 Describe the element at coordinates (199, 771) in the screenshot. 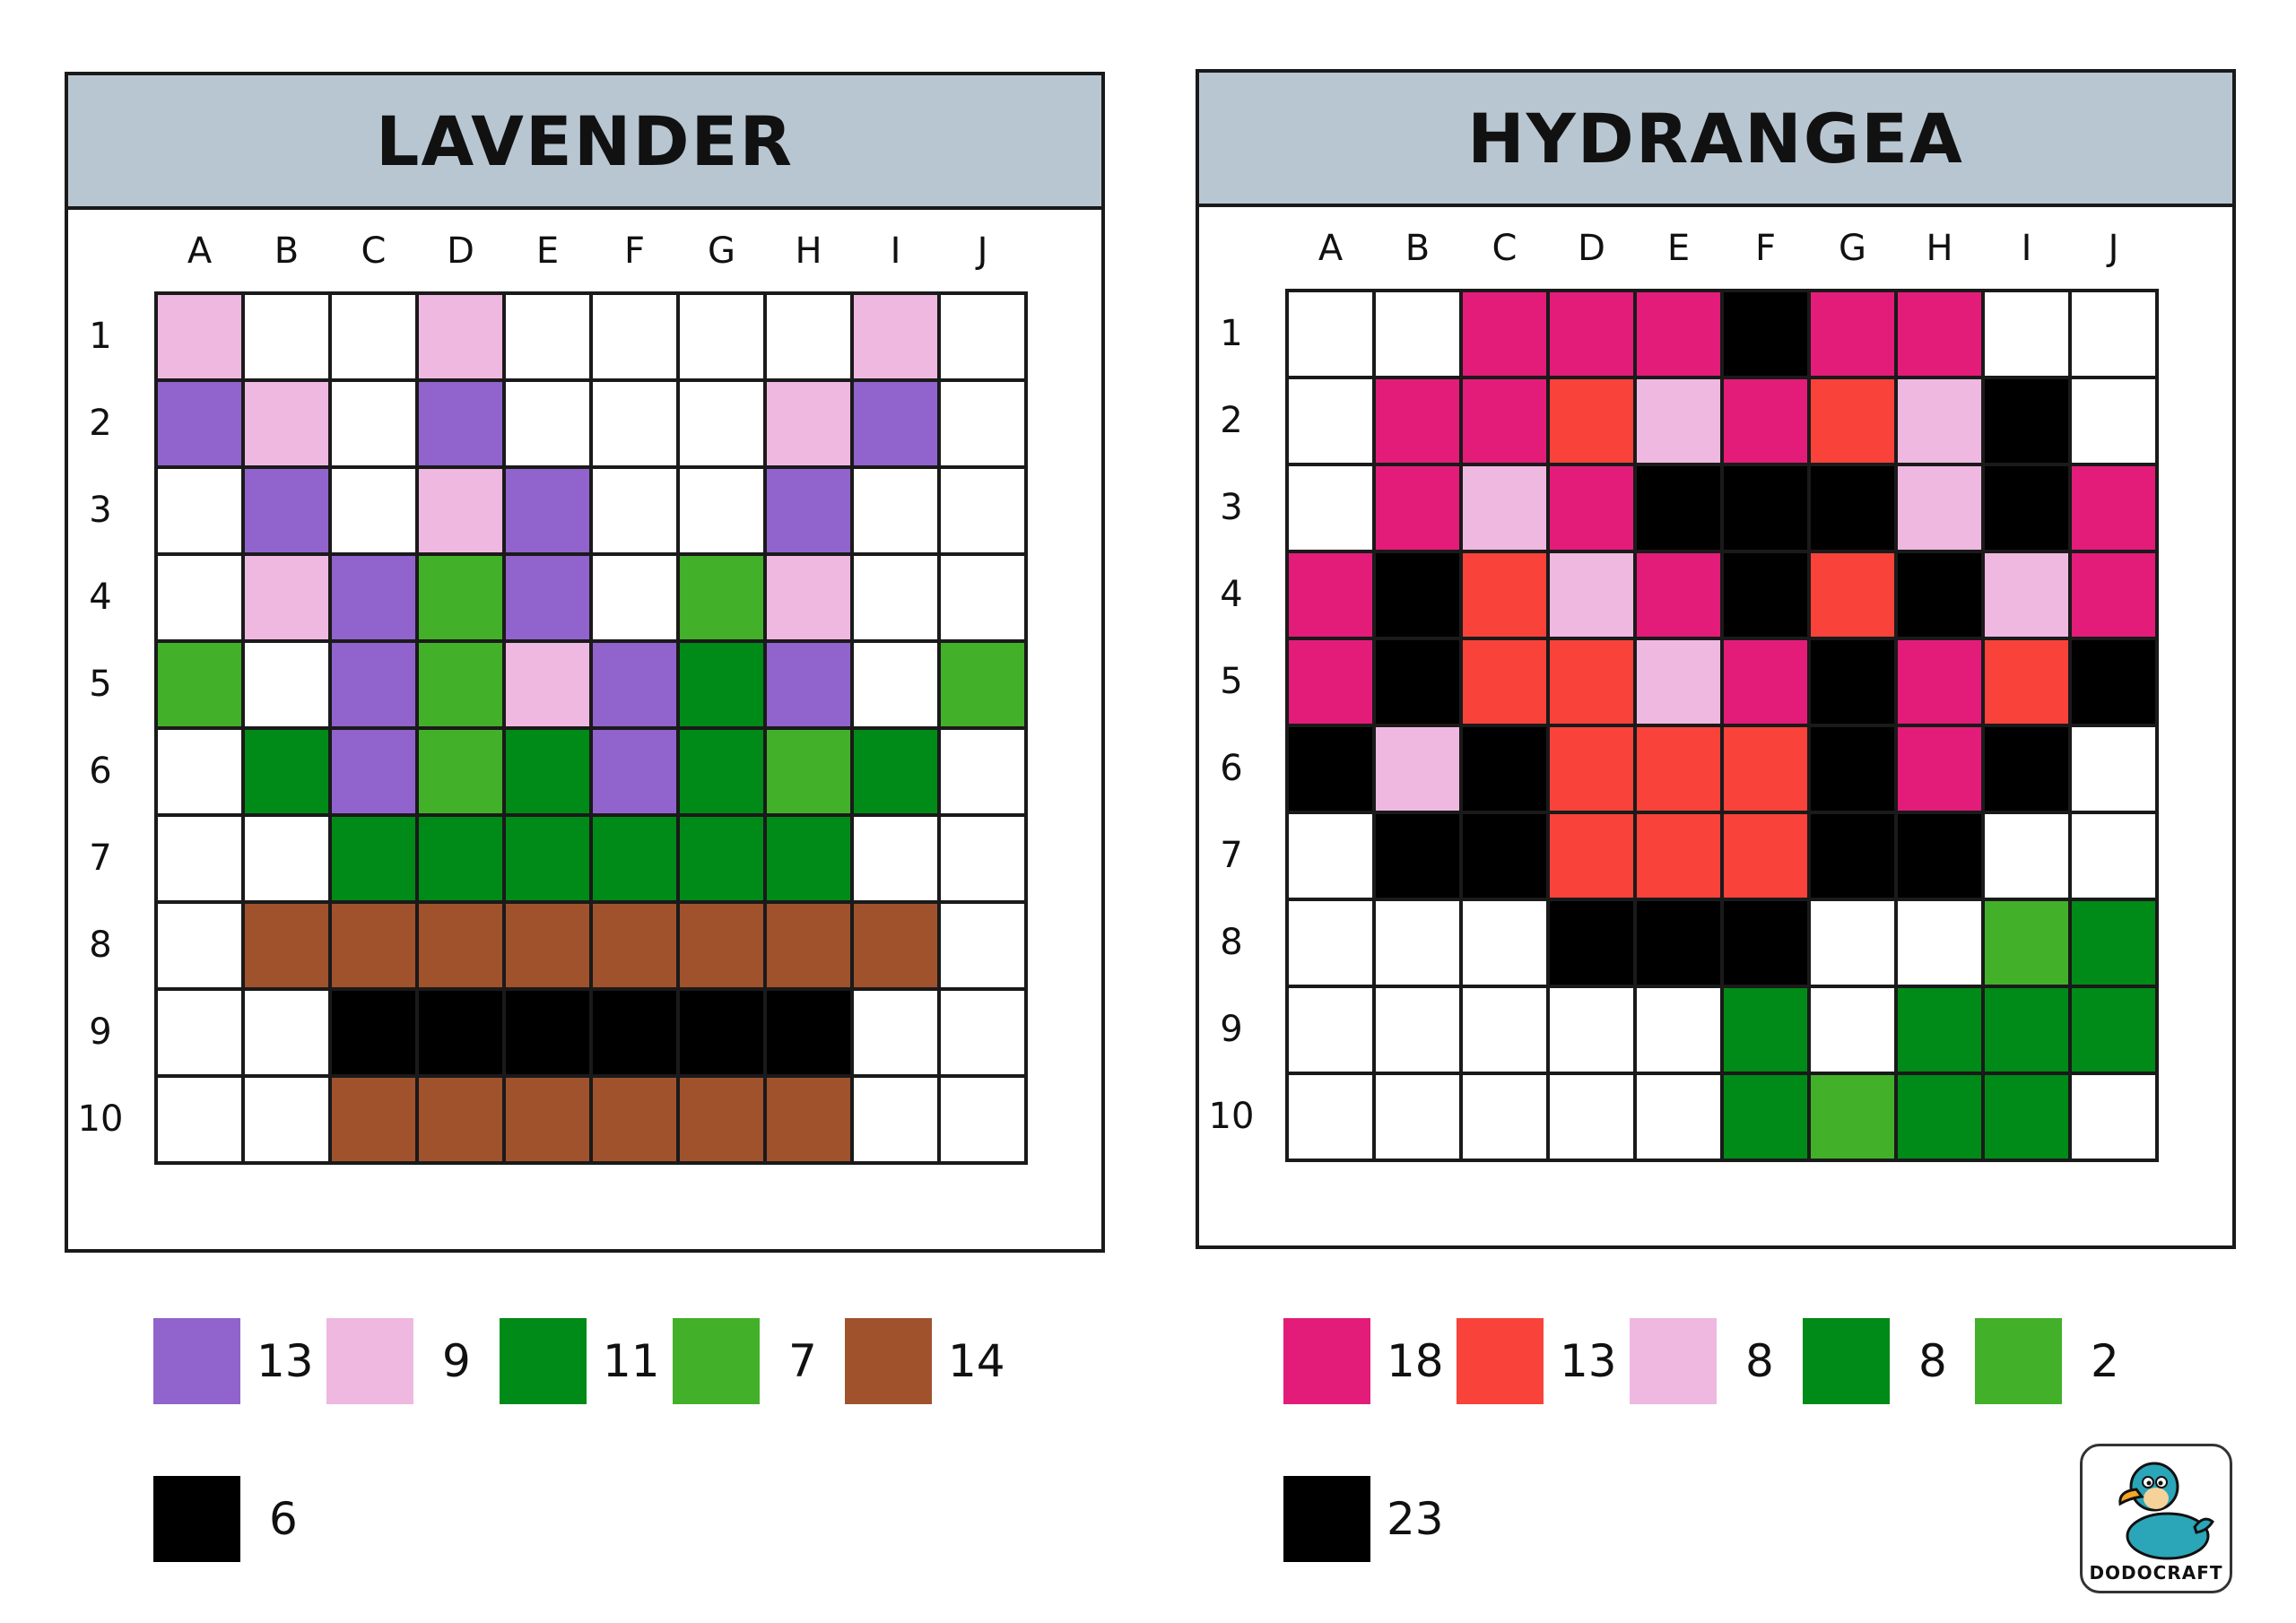

I see `lavender-cell-A6` at that location.